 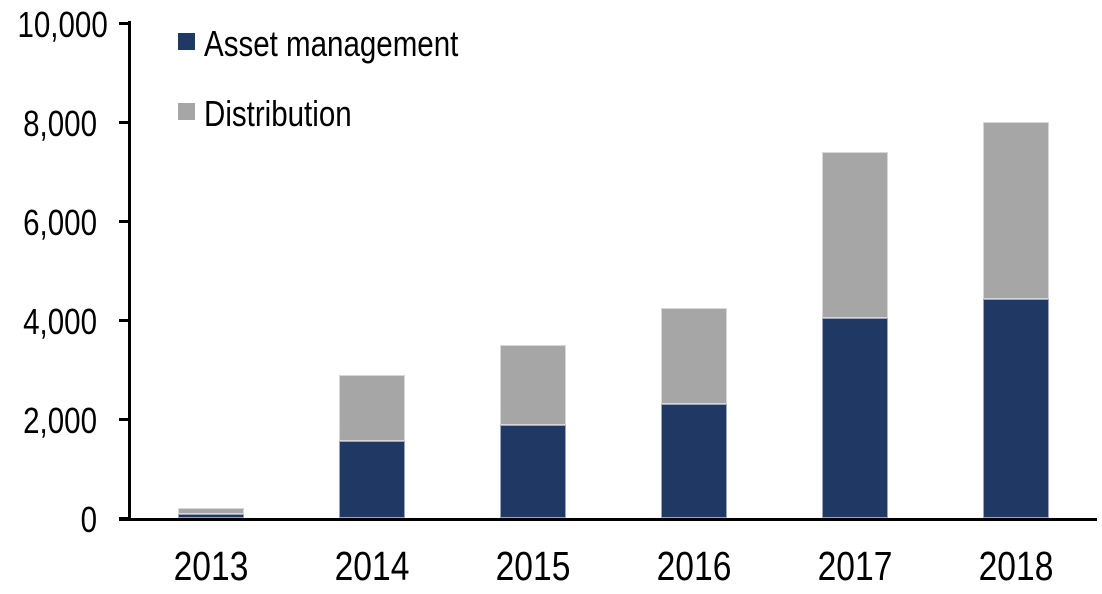 What do you see at coordinates (372, 566) in the screenshot?
I see `x-axis-label: 2014` at bounding box center [372, 566].